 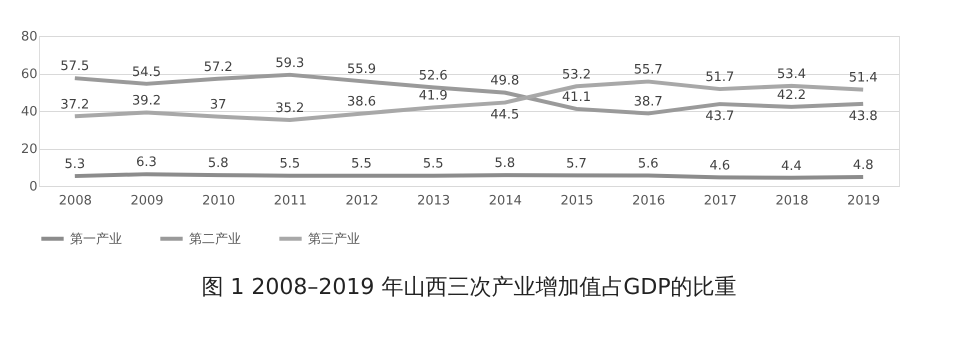 I want to click on data-label: 4.6, so click(x=719, y=166).